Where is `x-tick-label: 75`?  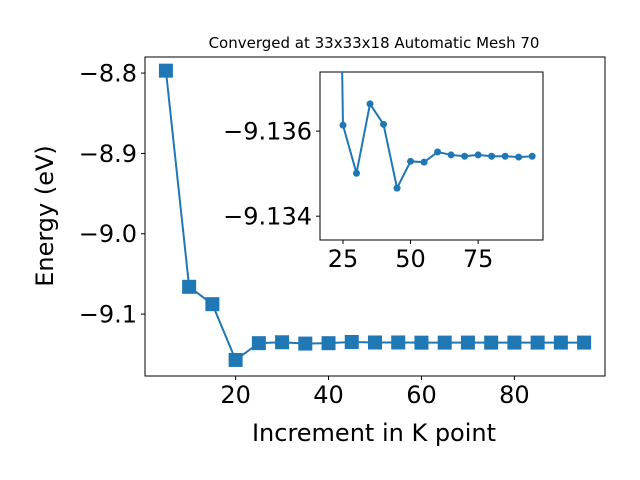
x-tick-label: 75 is located at coordinates (478, 259).